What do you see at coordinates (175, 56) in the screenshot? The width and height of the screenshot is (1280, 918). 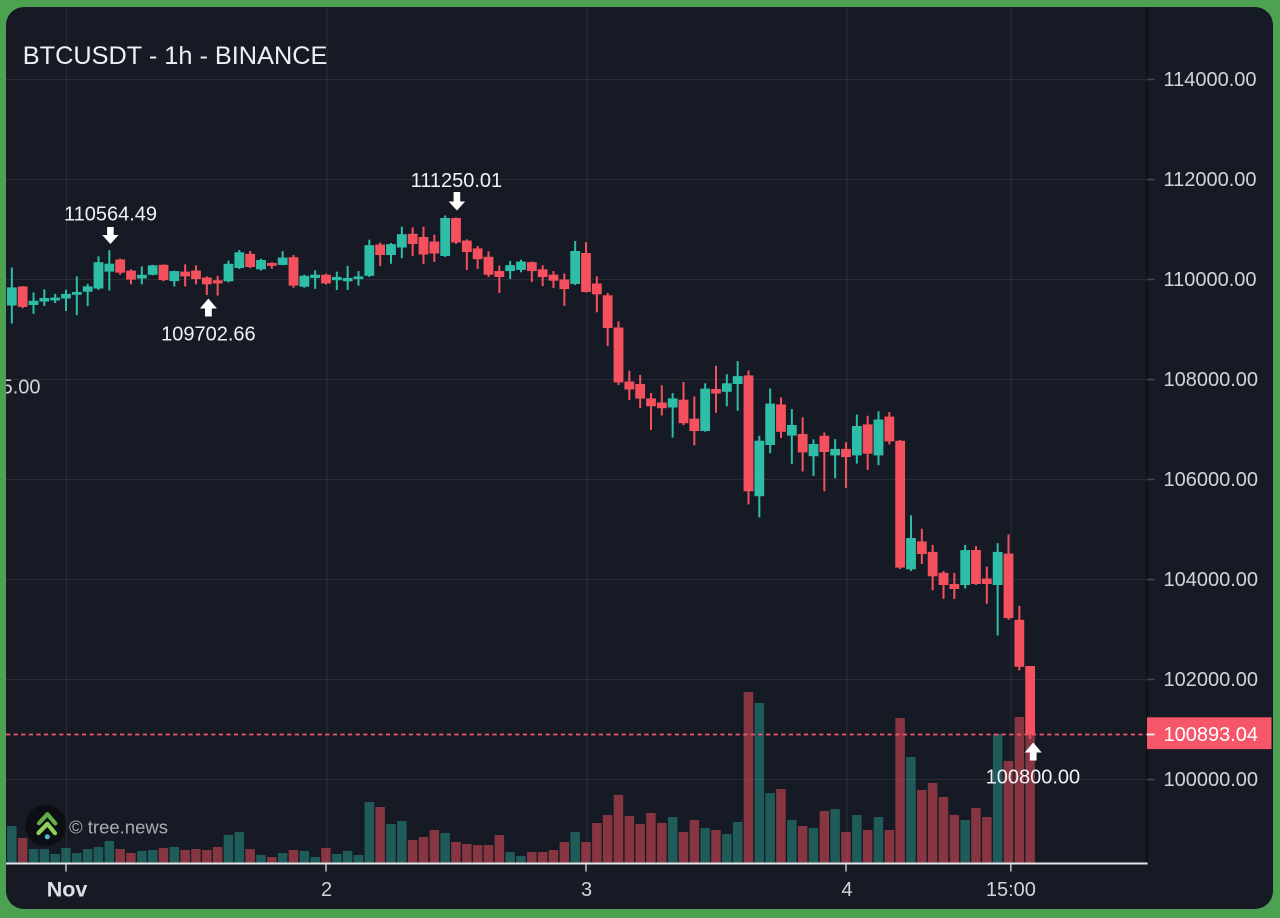 I see `svg-text: BTCUSDT - 1h - BINANCE` at bounding box center [175, 56].